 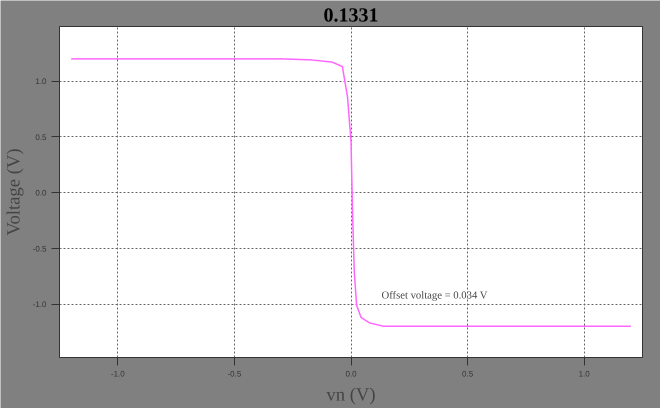 I want to click on y-tick-label: -1.0, so click(x=40, y=305).